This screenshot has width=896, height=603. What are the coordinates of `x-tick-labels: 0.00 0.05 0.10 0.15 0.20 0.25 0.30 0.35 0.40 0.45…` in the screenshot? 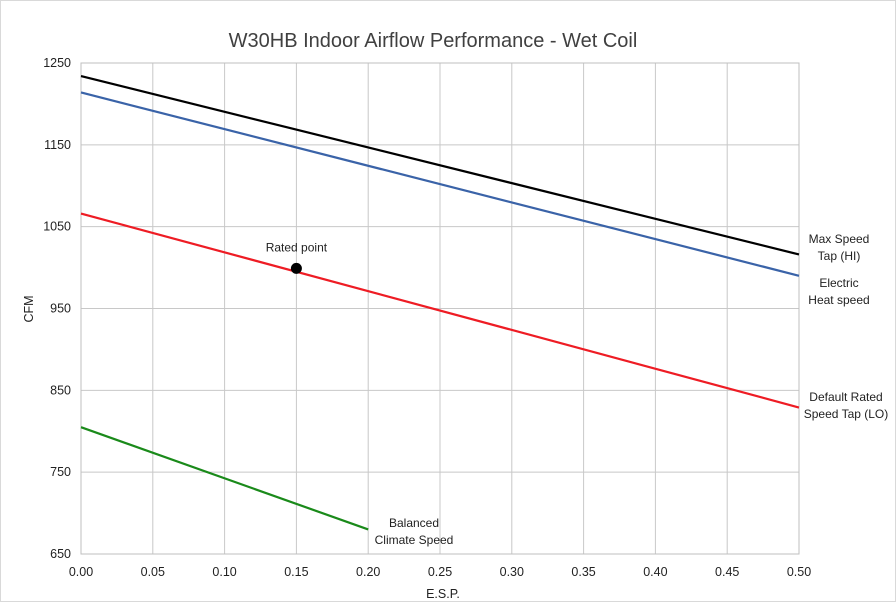 It's located at (440, 572).